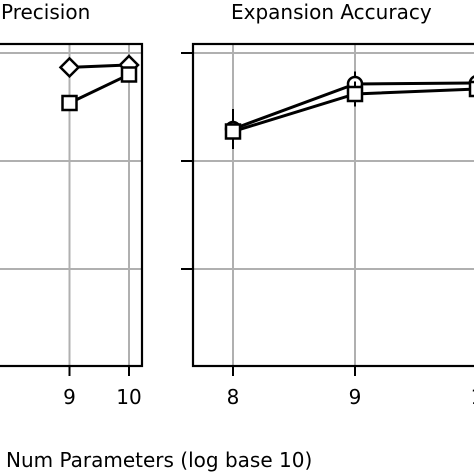 The width and height of the screenshot is (474, 474). I want to click on expansion-accuracy-title: Expansion Accuracy, so click(331, 12).